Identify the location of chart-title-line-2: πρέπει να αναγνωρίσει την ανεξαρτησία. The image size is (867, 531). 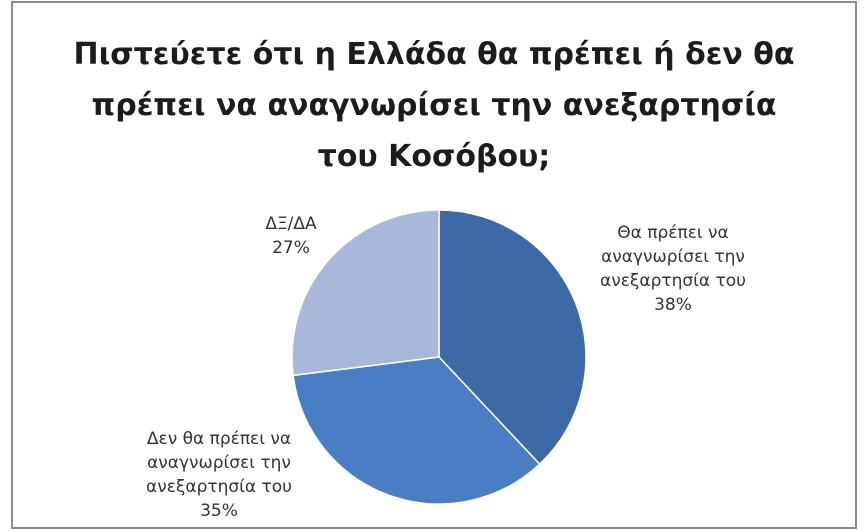
(434, 105).